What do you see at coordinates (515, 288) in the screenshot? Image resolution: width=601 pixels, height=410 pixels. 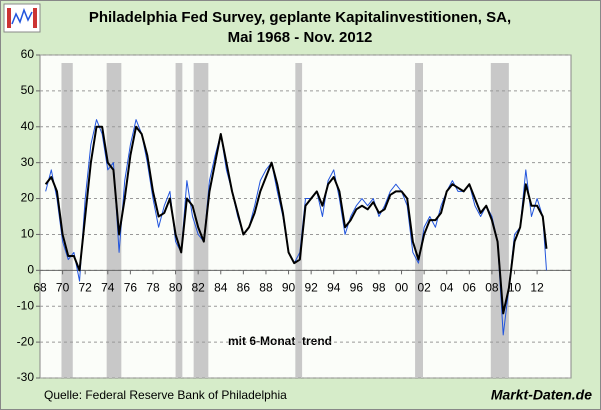 I see `x-tick-label: 10` at bounding box center [515, 288].